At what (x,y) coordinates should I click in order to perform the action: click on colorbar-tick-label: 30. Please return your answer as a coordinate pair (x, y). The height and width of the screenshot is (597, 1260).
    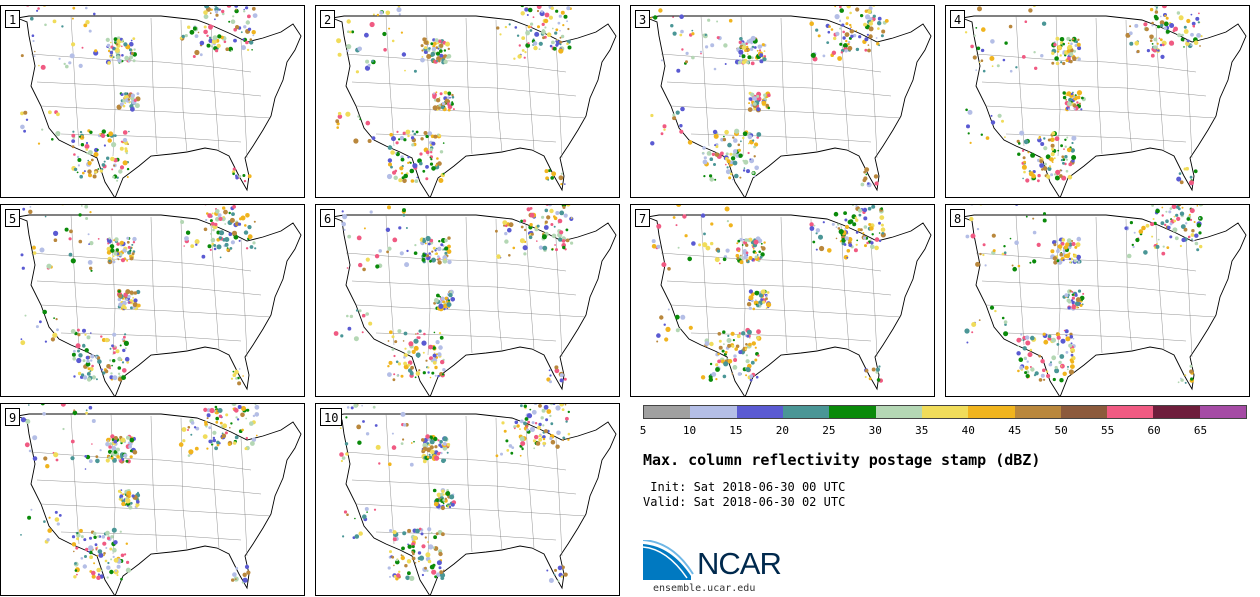
    Looking at the image, I should click on (875, 430).